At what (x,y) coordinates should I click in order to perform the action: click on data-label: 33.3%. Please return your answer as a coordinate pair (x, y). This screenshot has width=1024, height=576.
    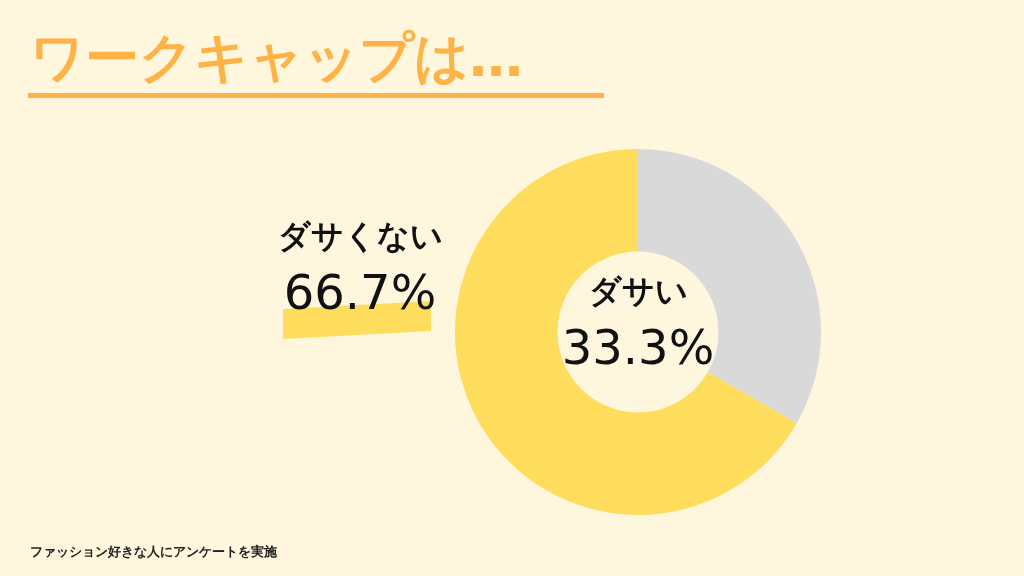
    Looking at the image, I should click on (638, 347).